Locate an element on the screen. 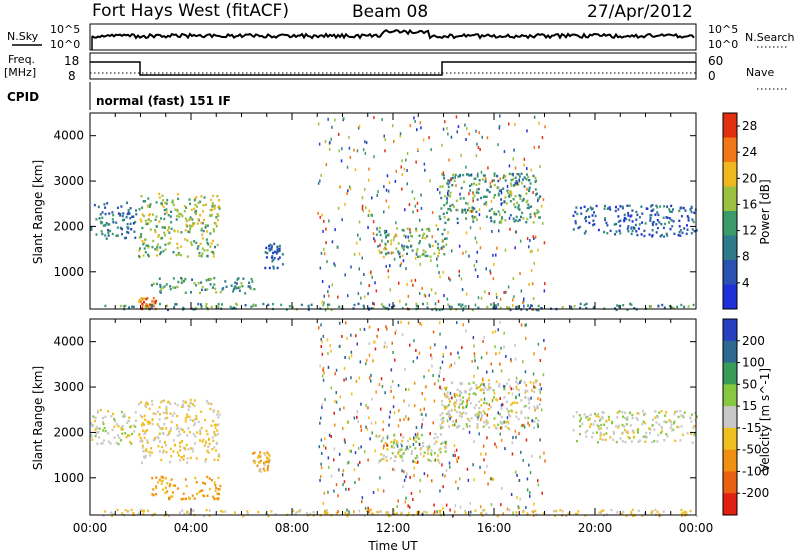  nsky-trace is located at coordinates (393, 34).